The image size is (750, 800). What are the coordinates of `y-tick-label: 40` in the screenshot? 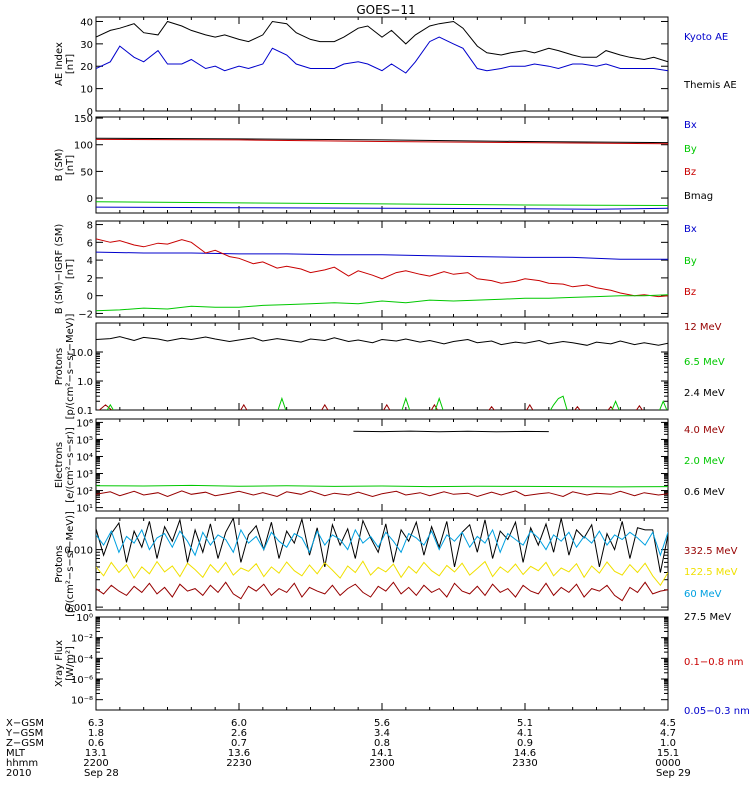 It's located at (86, 22).